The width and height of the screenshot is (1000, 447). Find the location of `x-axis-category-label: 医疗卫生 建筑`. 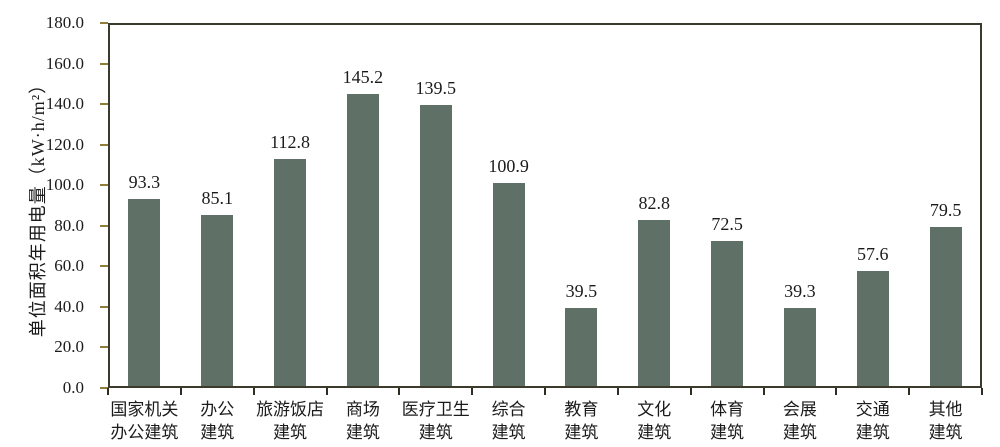

x-axis-category-label: 医疗卫生 建筑 is located at coordinates (435, 421).